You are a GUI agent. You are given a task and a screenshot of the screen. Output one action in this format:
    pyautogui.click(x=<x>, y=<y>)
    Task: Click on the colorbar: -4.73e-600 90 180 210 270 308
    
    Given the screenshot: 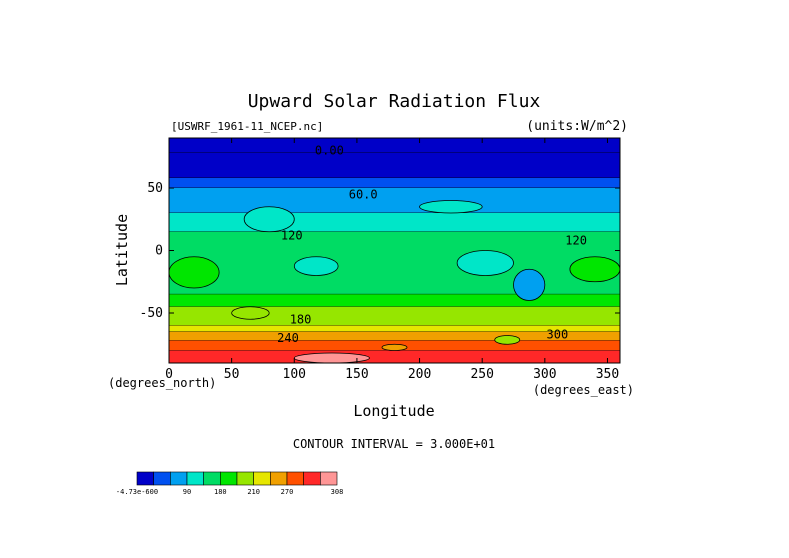 What is the action you would take?
    pyautogui.click(x=230, y=483)
    